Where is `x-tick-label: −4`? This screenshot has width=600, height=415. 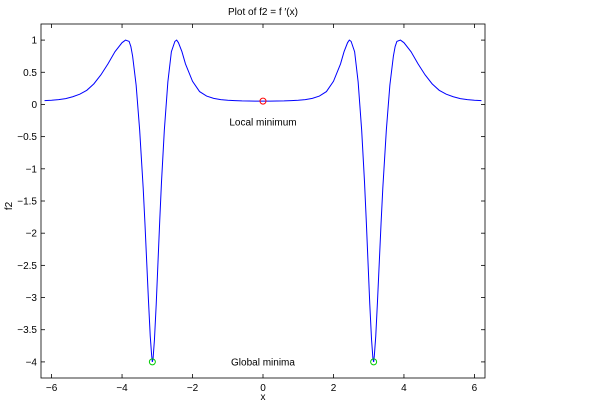
x-tick-label: −4 is located at coordinates (122, 388).